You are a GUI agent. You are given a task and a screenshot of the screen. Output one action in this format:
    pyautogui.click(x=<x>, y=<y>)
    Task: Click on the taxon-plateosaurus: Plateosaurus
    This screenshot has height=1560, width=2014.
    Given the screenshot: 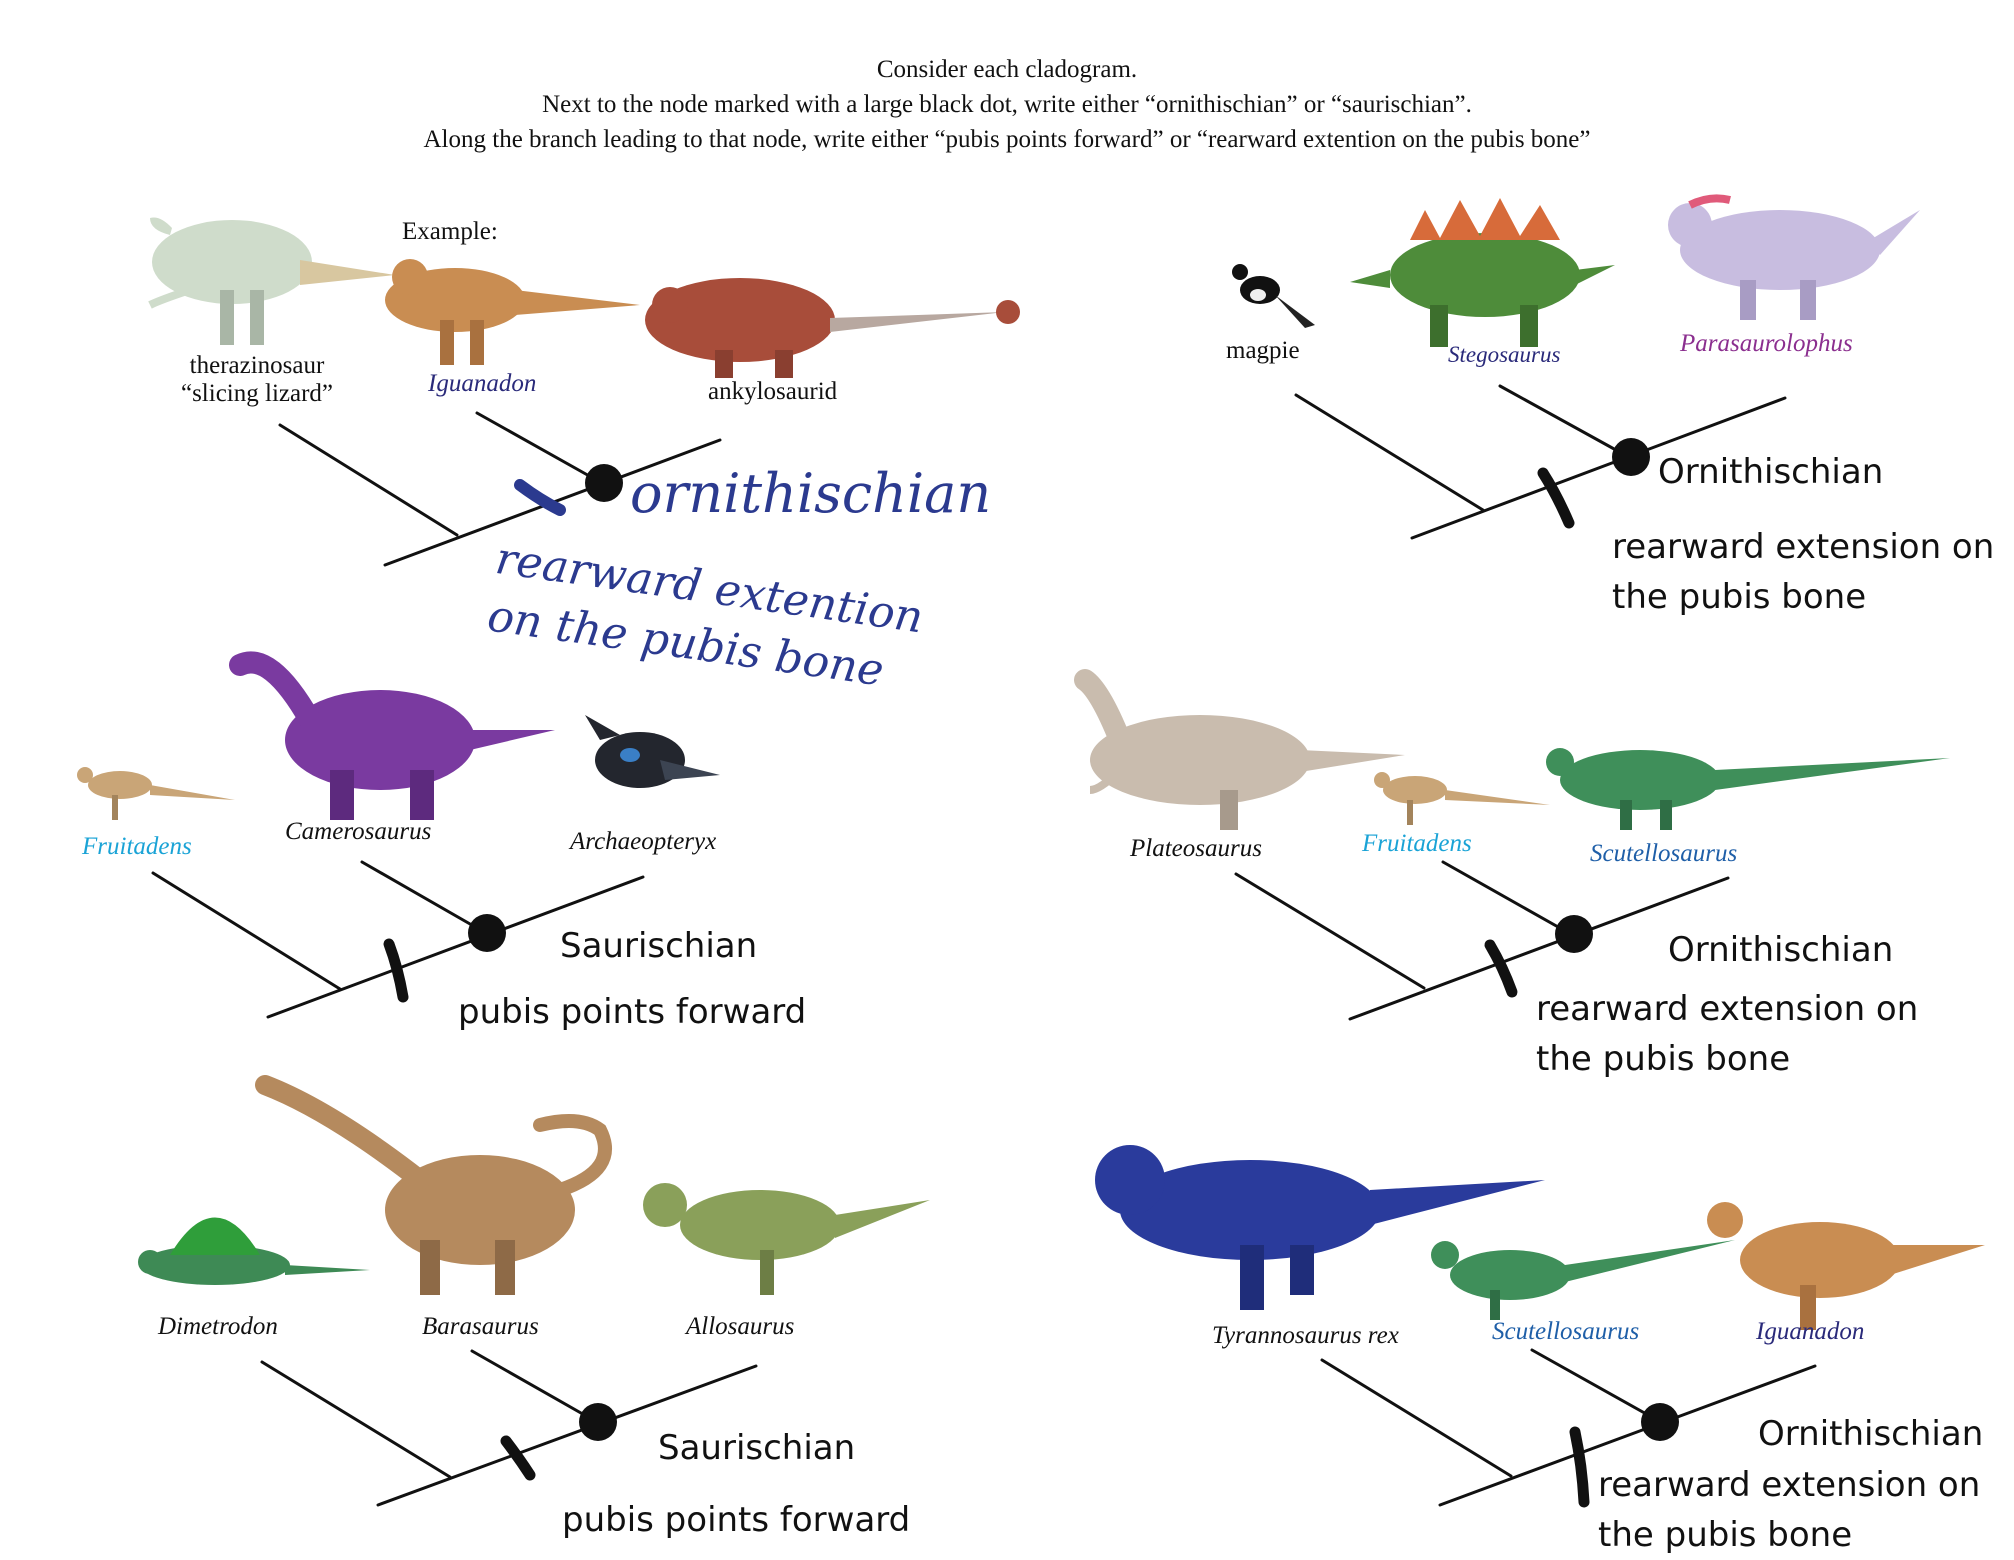 What is the action you would take?
    pyautogui.click(x=1196, y=848)
    